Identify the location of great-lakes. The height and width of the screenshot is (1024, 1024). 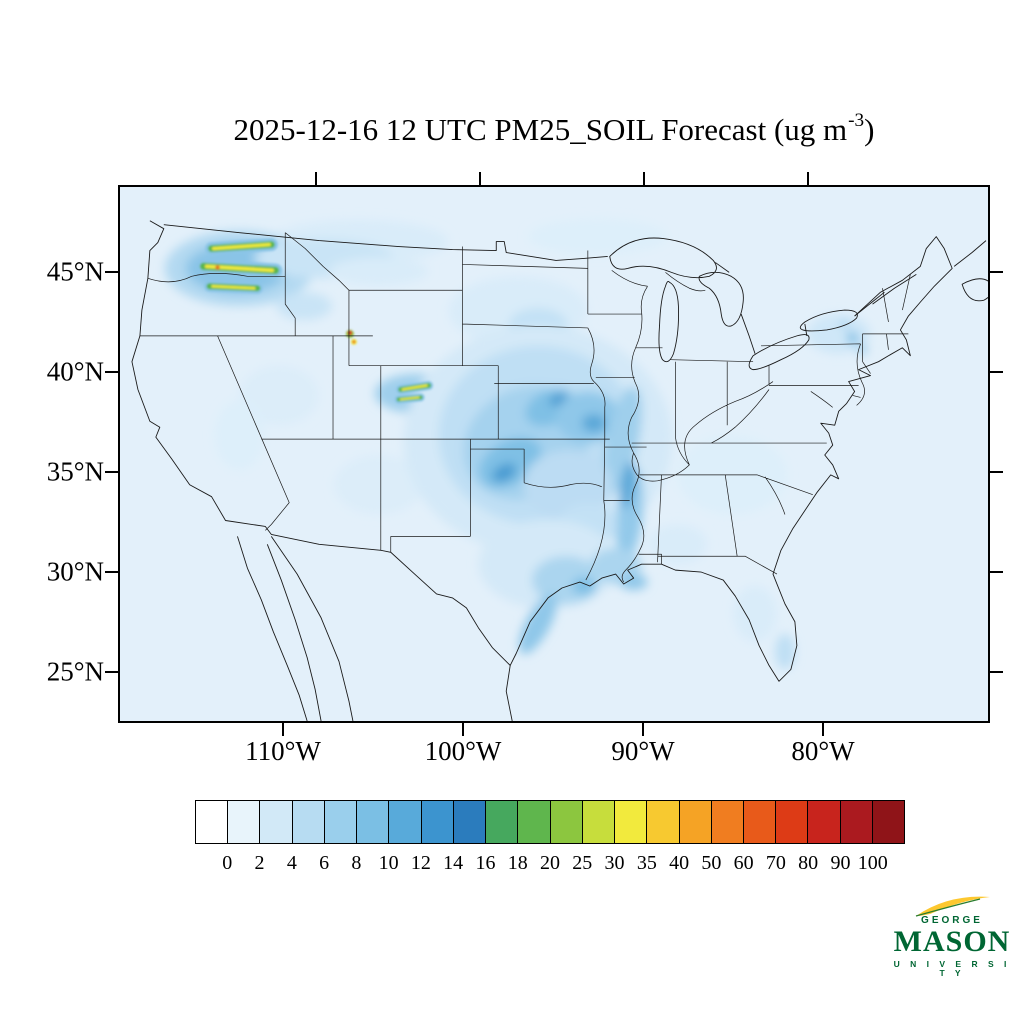
(733, 304).